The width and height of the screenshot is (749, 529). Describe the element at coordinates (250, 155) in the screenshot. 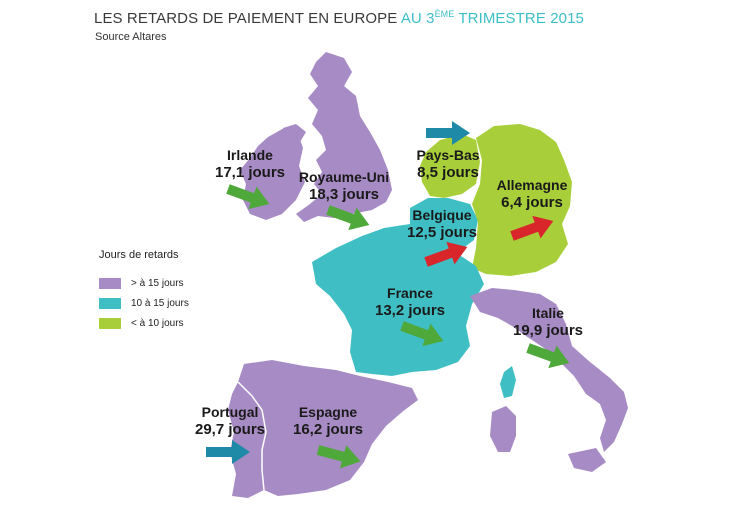

I see `label-irlande-name: Irlande` at that location.